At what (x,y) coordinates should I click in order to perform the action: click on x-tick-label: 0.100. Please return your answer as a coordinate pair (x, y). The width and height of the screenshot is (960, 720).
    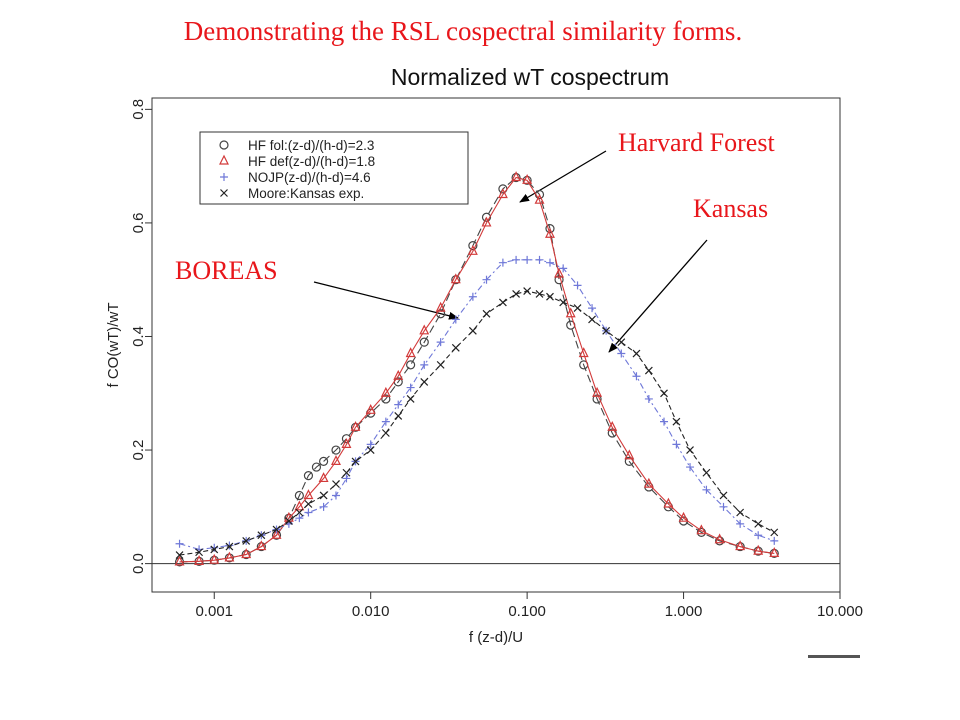
    Looking at the image, I should click on (527, 611).